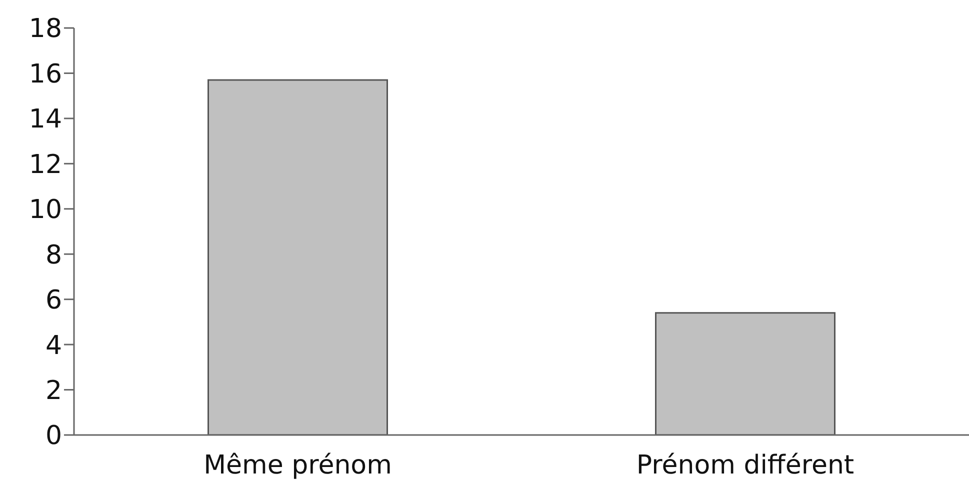 The height and width of the screenshot is (499, 969). I want to click on y-tick-label: 6, so click(53, 301).